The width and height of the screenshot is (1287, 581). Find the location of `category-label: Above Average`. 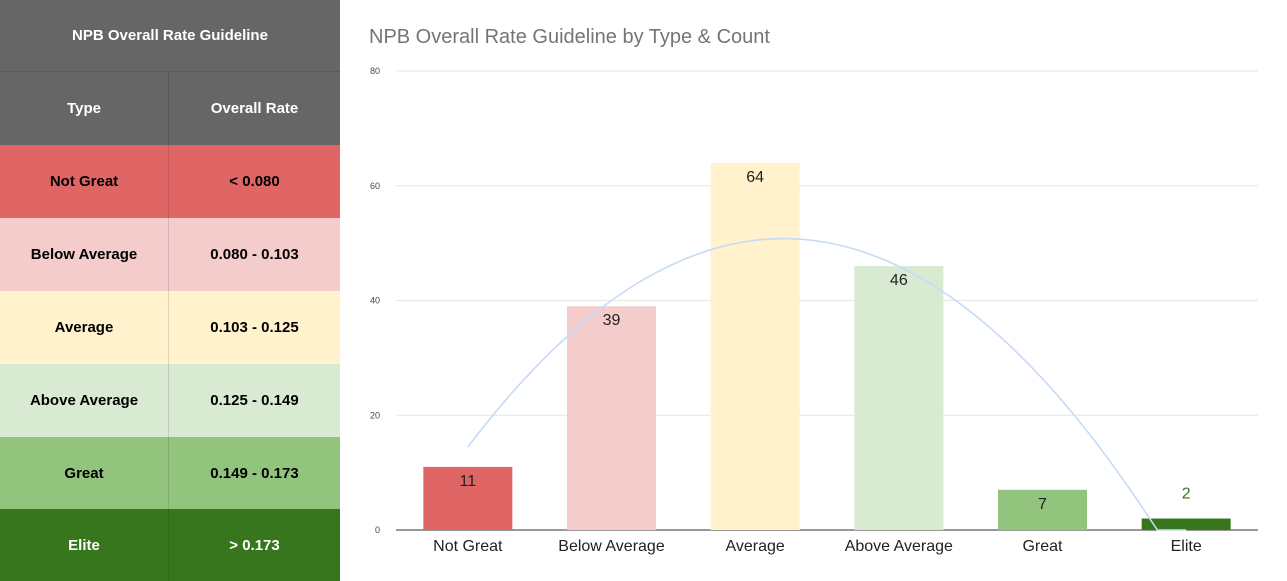

category-label: Above Average is located at coordinates (899, 546).